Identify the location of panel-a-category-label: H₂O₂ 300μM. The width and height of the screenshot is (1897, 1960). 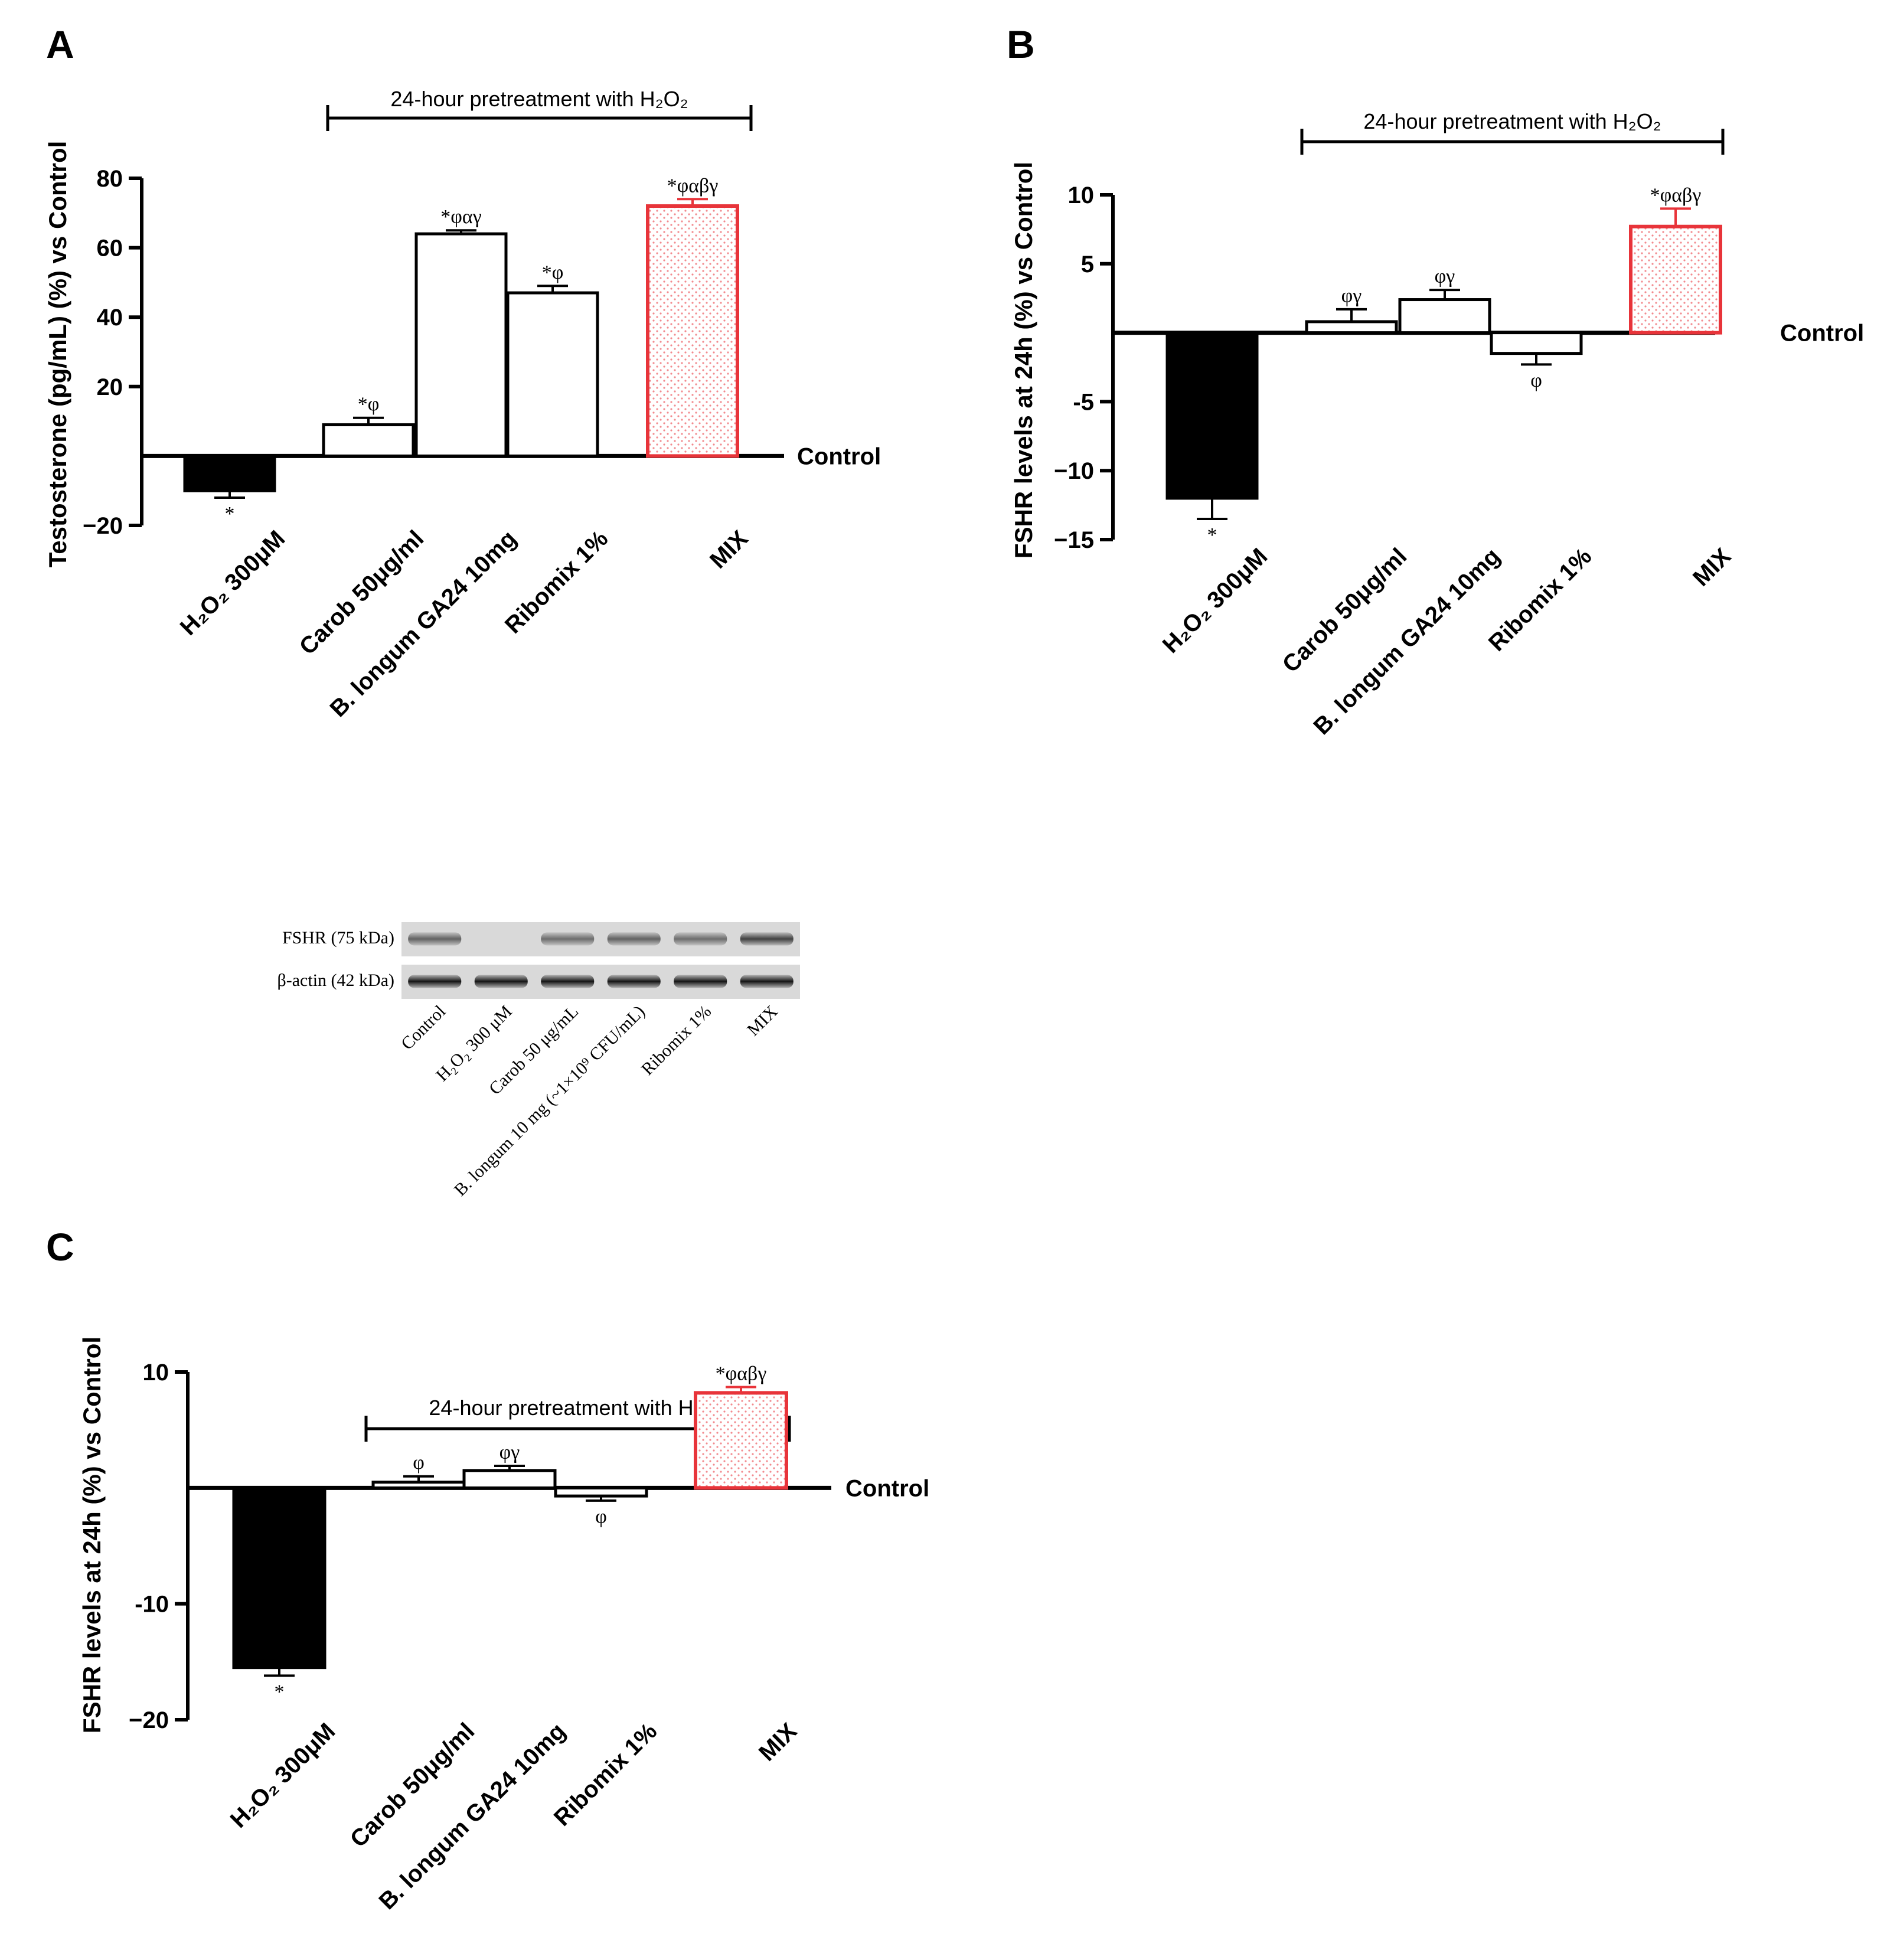
(233, 583).